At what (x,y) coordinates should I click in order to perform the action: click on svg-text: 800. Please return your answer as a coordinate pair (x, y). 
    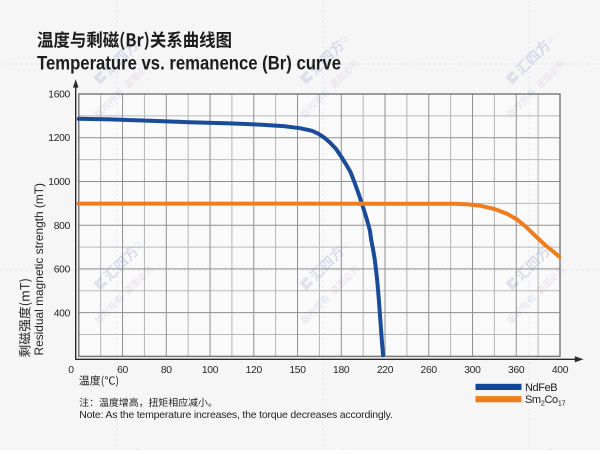
    Looking at the image, I should click on (62, 226).